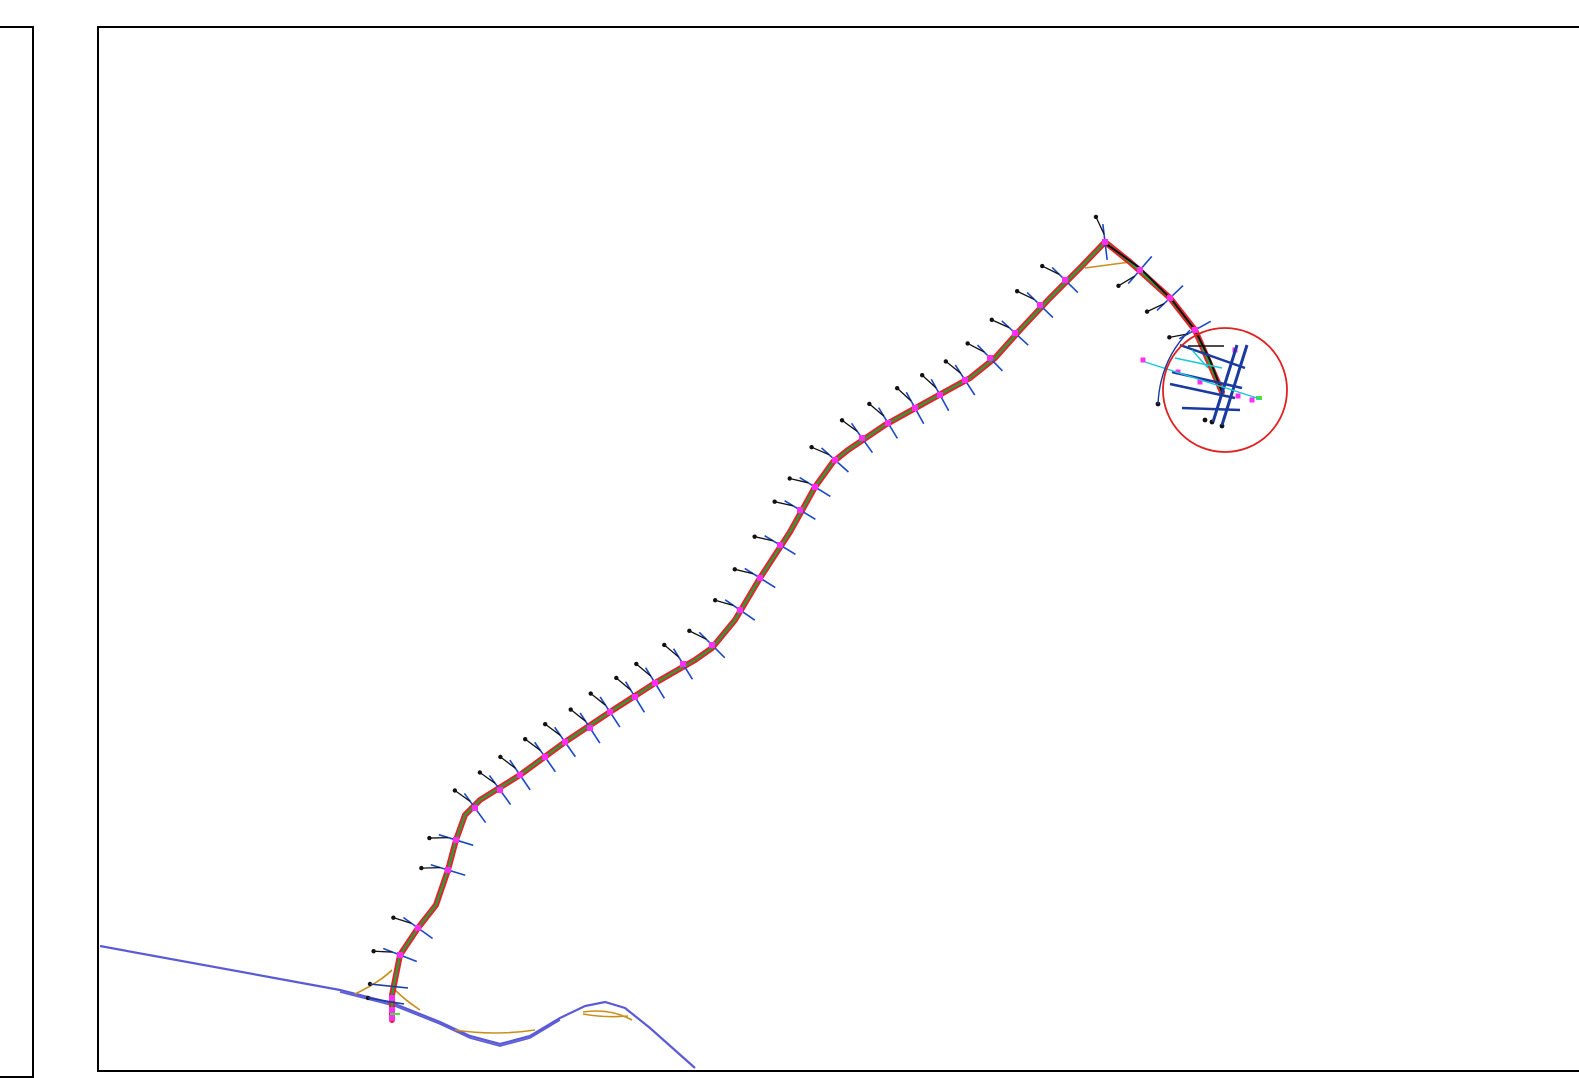 This screenshot has width=1579, height=1078. I want to click on start-terminus, so click(388, 999).